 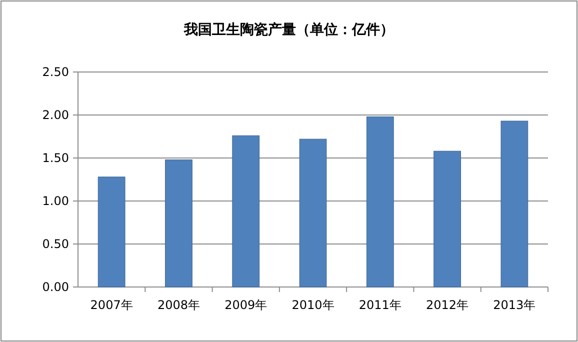 What do you see at coordinates (55, 287) in the screenshot?
I see `y-tick-label: 0.00` at bounding box center [55, 287].